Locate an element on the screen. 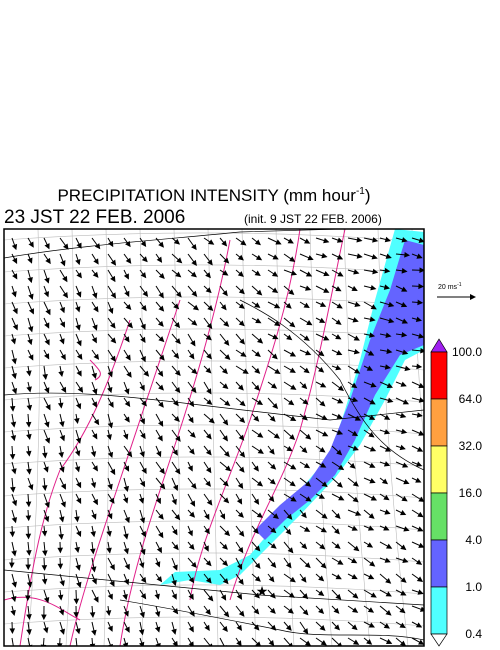 This screenshot has height=650, width=500. location-star: ★ is located at coordinates (262, 591).